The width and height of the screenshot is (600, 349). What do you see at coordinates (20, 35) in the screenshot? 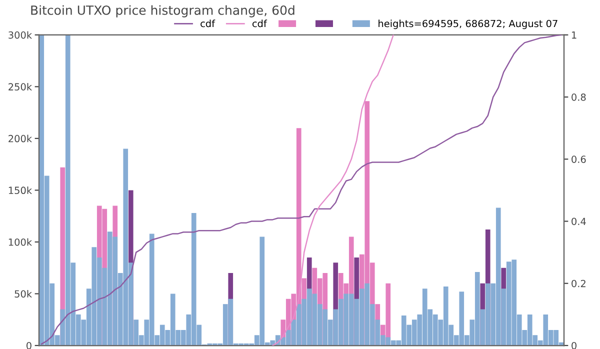
I see `y-tick-label: 300k` at bounding box center [20, 35].